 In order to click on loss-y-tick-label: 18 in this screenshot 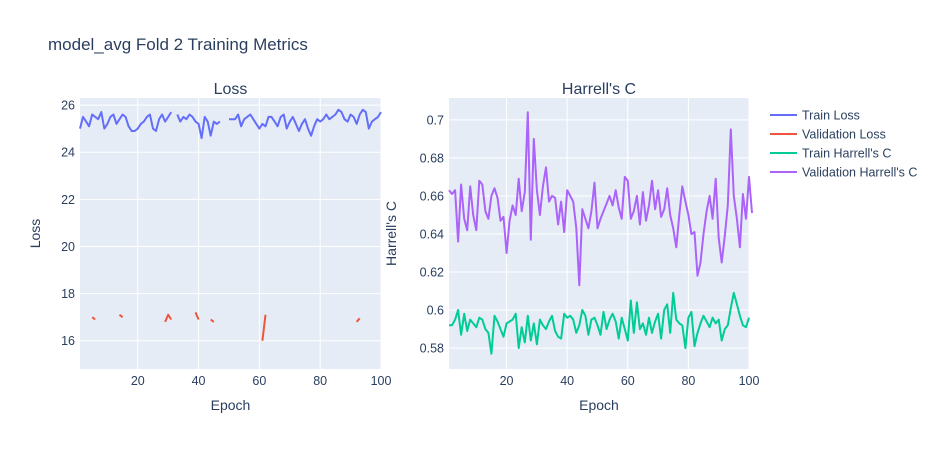, I will do `click(68, 294)`.